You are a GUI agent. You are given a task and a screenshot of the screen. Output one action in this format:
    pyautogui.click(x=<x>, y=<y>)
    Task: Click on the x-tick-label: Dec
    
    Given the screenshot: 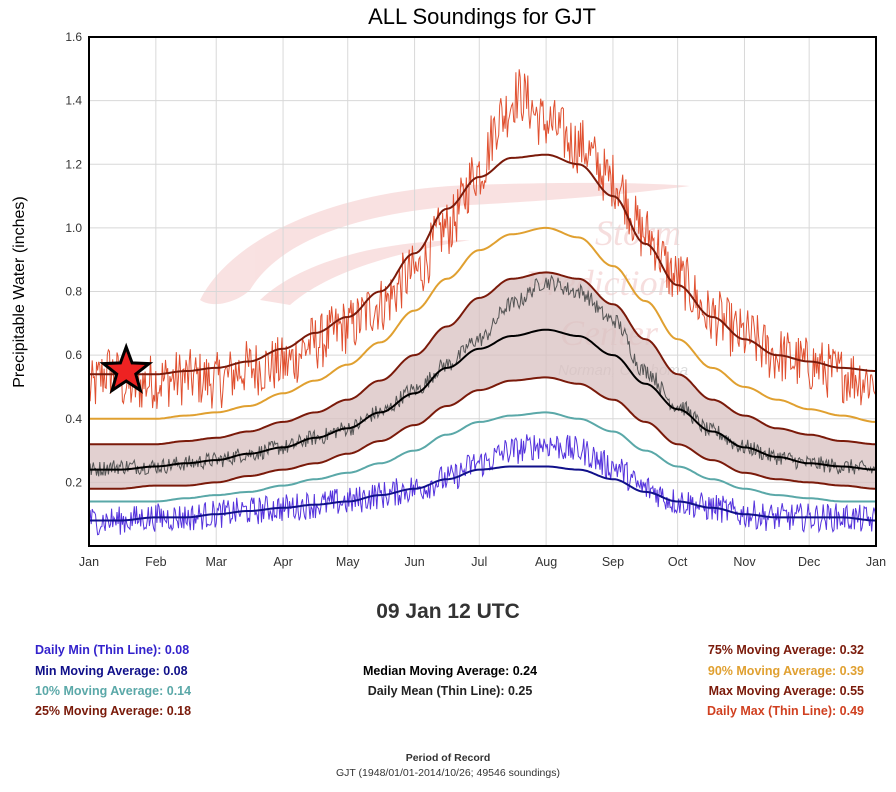 What is the action you would take?
    pyautogui.click(x=809, y=562)
    